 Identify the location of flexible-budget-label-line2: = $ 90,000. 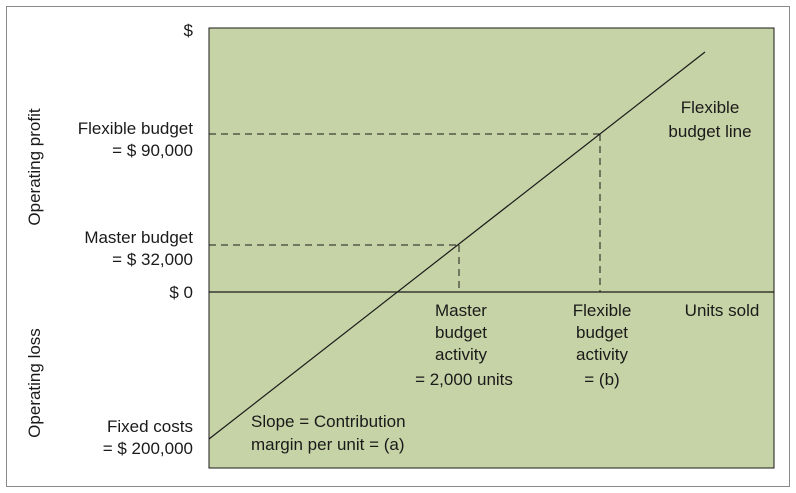
(152, 150).